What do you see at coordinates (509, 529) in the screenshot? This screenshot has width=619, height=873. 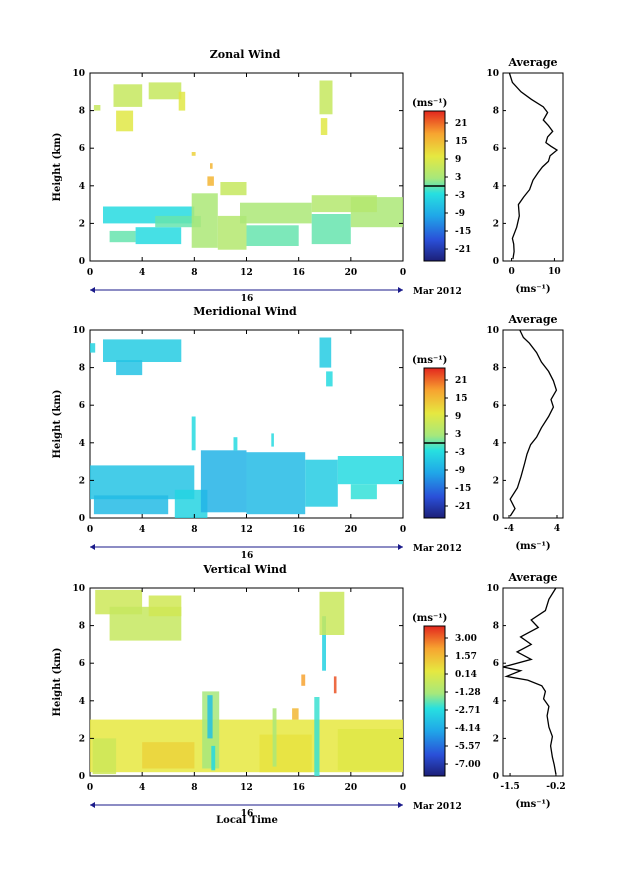 I see `avg-x-tick-label: -4` at bounding box center [509, 529].